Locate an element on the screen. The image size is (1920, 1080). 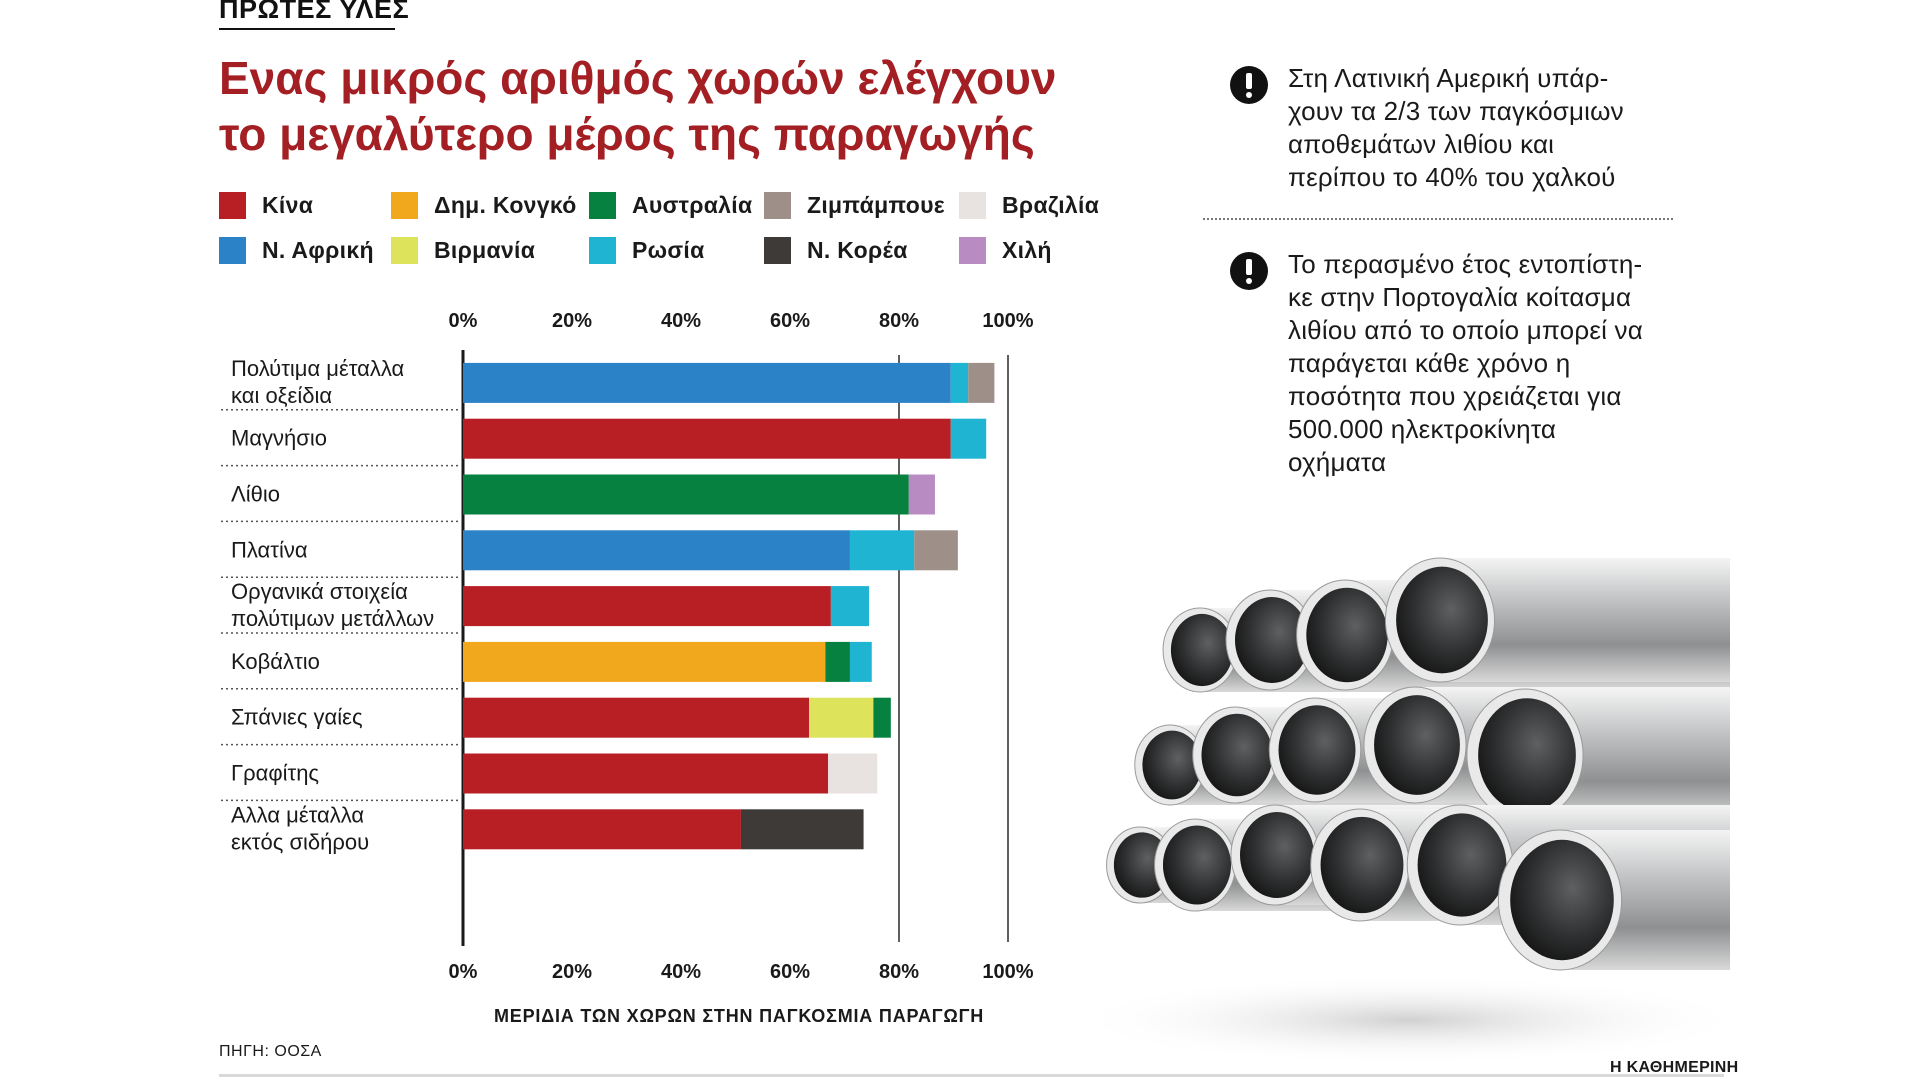
legend-label: Βιρμανία is located at coordinates (485, 249).